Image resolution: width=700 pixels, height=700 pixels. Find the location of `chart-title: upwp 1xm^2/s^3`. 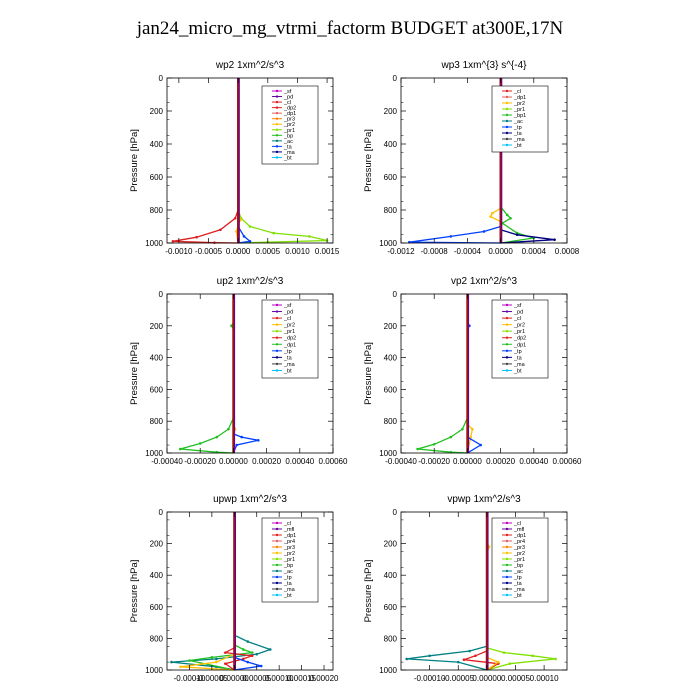

chart-title: upwp 1xm^2/s^3 is located at coordinates (250, 499).